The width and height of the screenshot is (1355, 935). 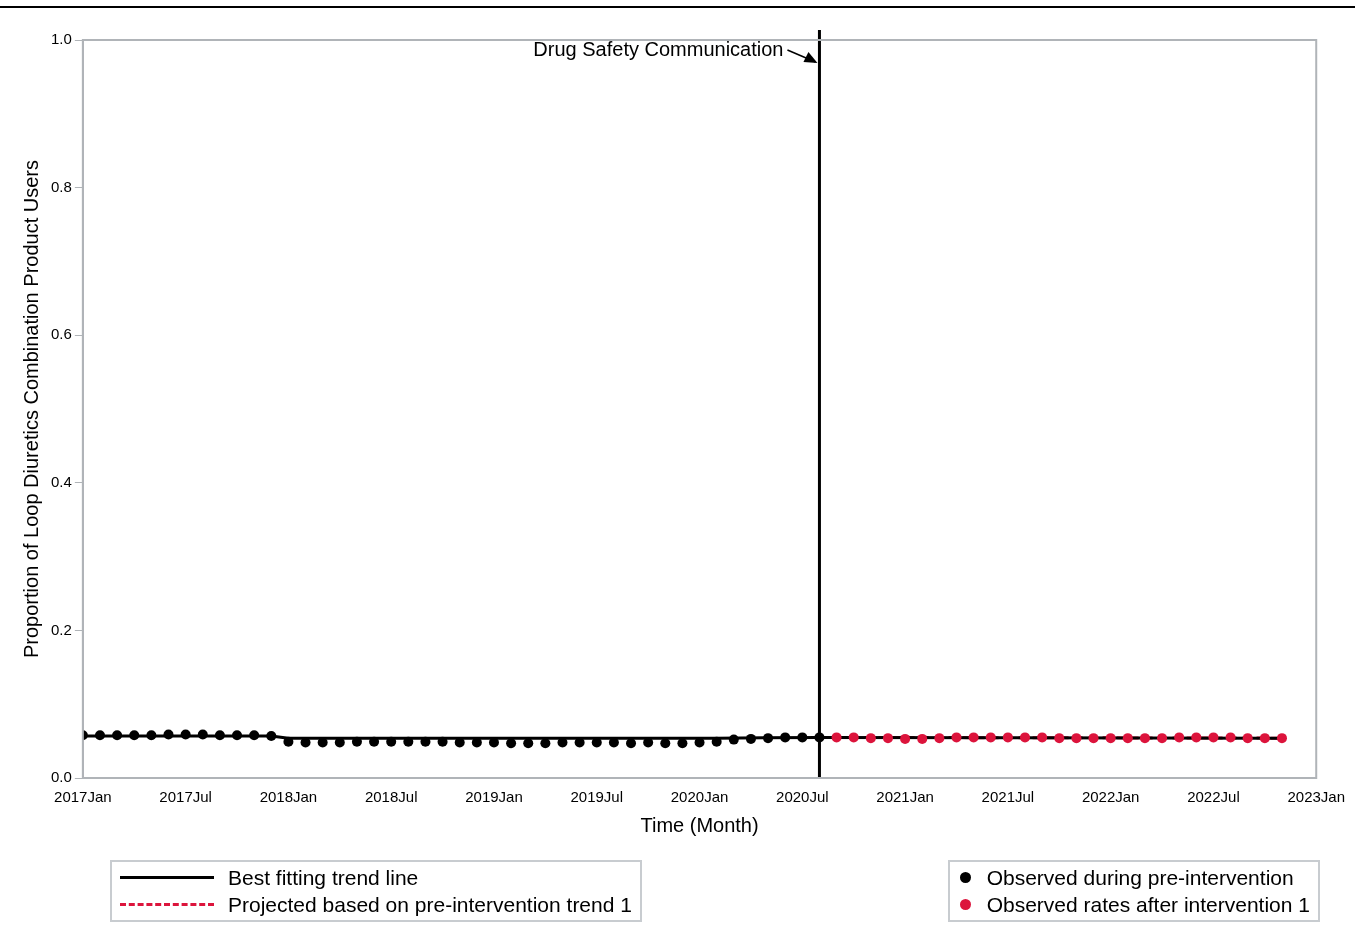 I want to click on x-tick-label: 2021Jul, so click(x=1008, y=797).